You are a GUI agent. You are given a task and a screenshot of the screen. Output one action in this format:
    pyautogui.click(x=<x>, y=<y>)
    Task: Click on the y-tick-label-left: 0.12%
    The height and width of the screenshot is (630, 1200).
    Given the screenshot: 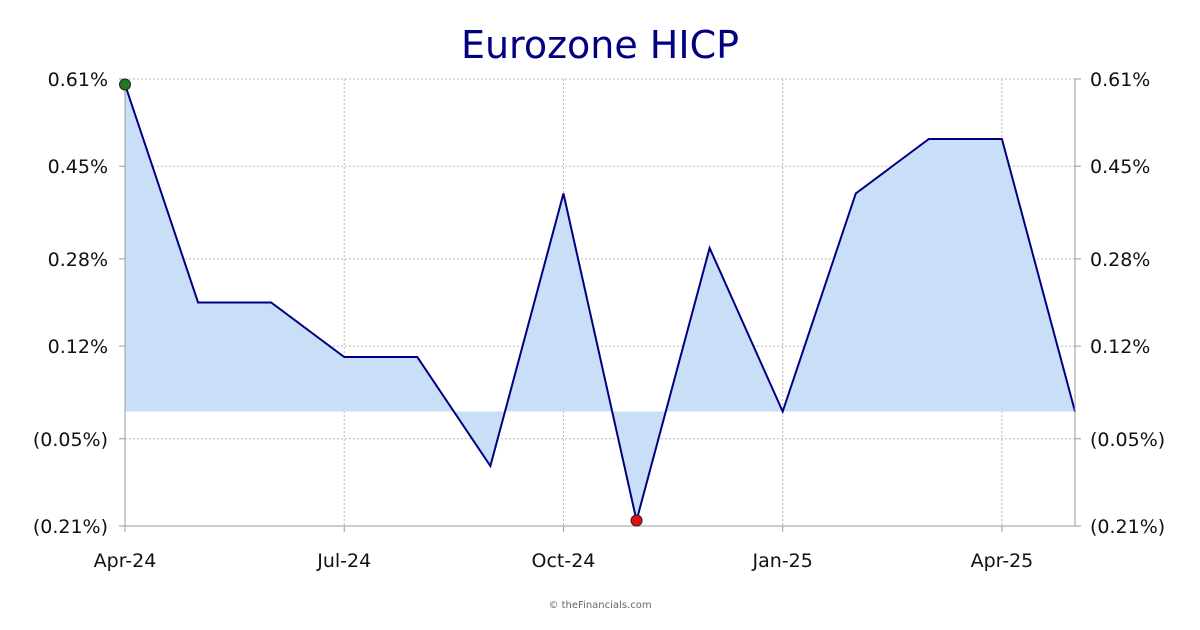 What is the action you would take?
    pyautogui.click(x=78, y=347)
    